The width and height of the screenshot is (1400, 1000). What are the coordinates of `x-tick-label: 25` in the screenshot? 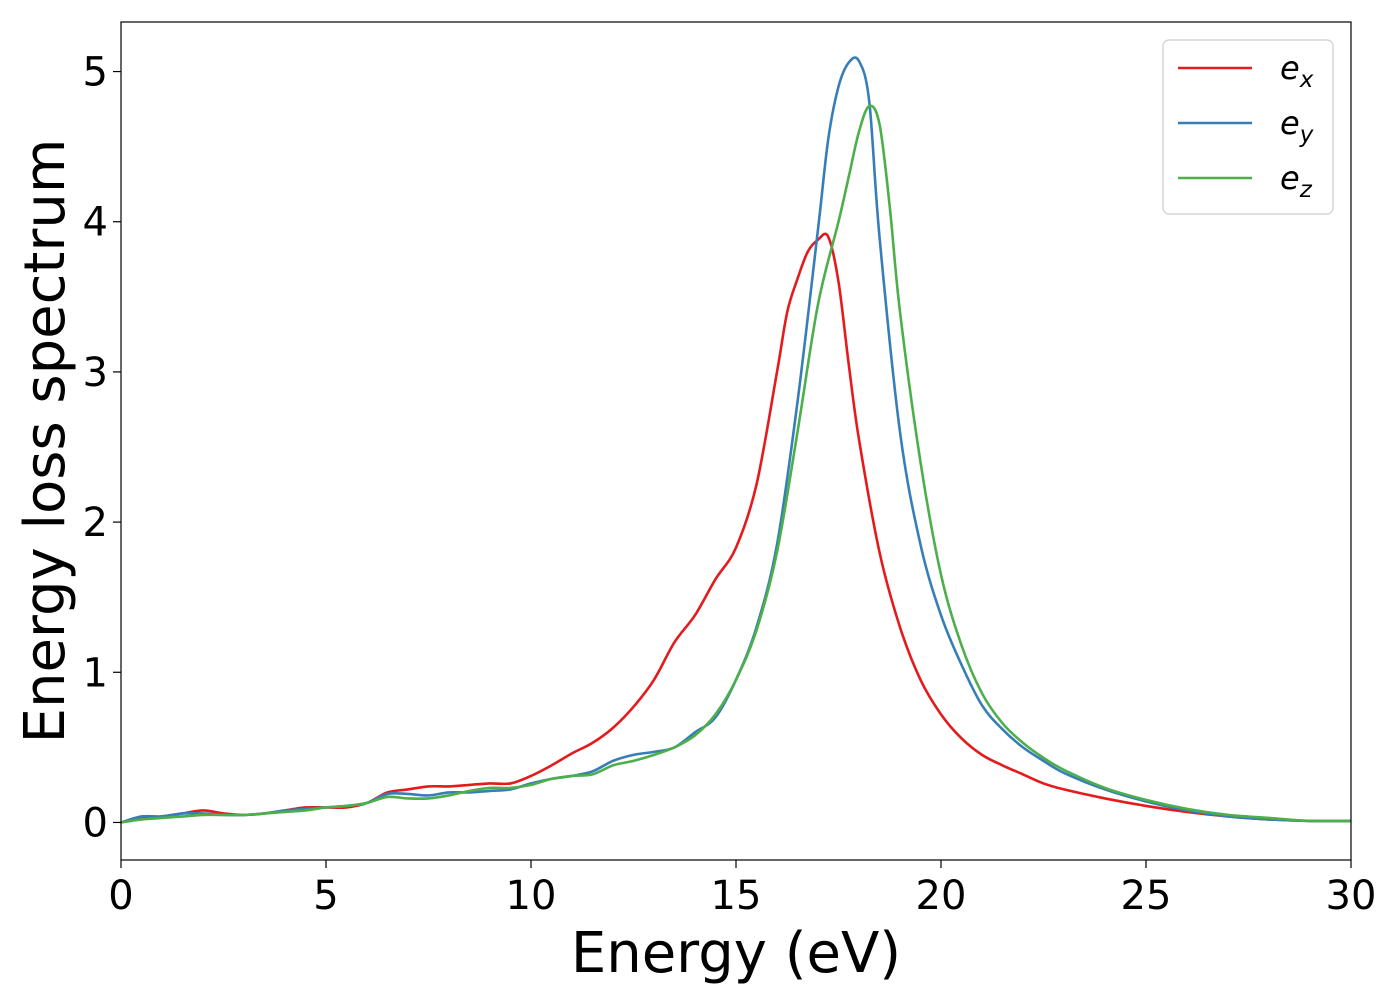 It's located at (1146, 896).